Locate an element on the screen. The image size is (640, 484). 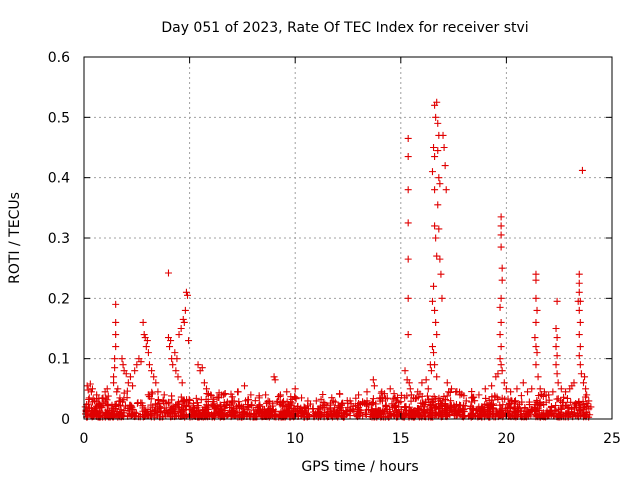
y-tick-label: 0.3 is located at coordinates (59, 239).